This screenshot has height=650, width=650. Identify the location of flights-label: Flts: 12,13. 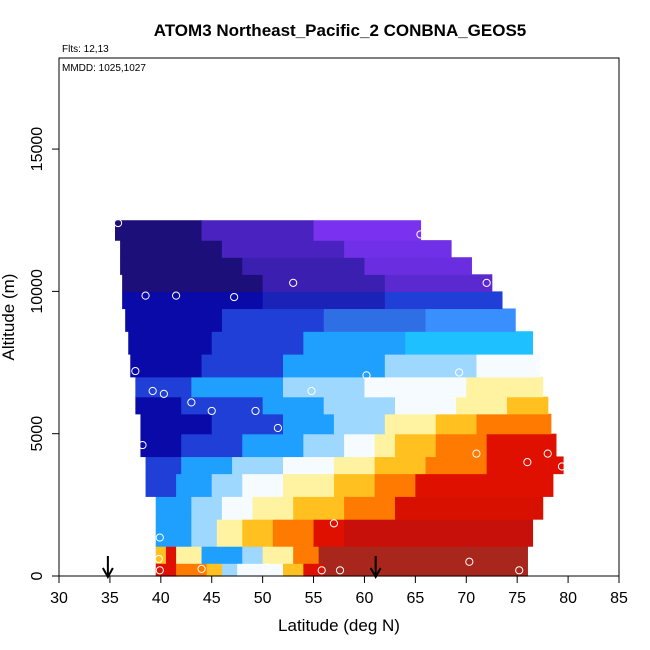
(85, 49).